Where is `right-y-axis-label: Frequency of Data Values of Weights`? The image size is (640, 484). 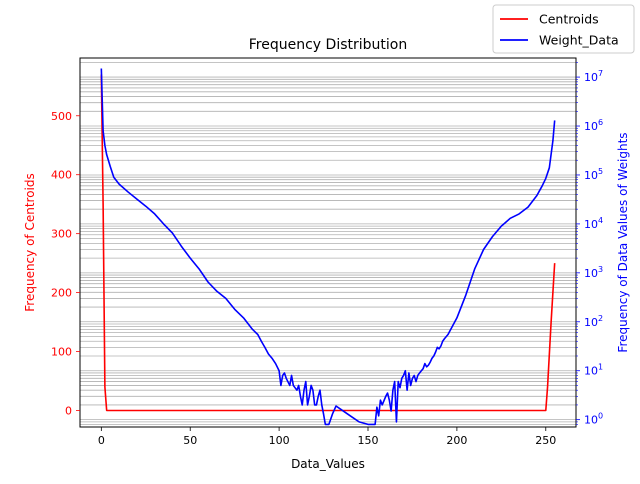 right-y-axis-label: Frequency of Data Values of Weights is located at coordinates (623, 242).